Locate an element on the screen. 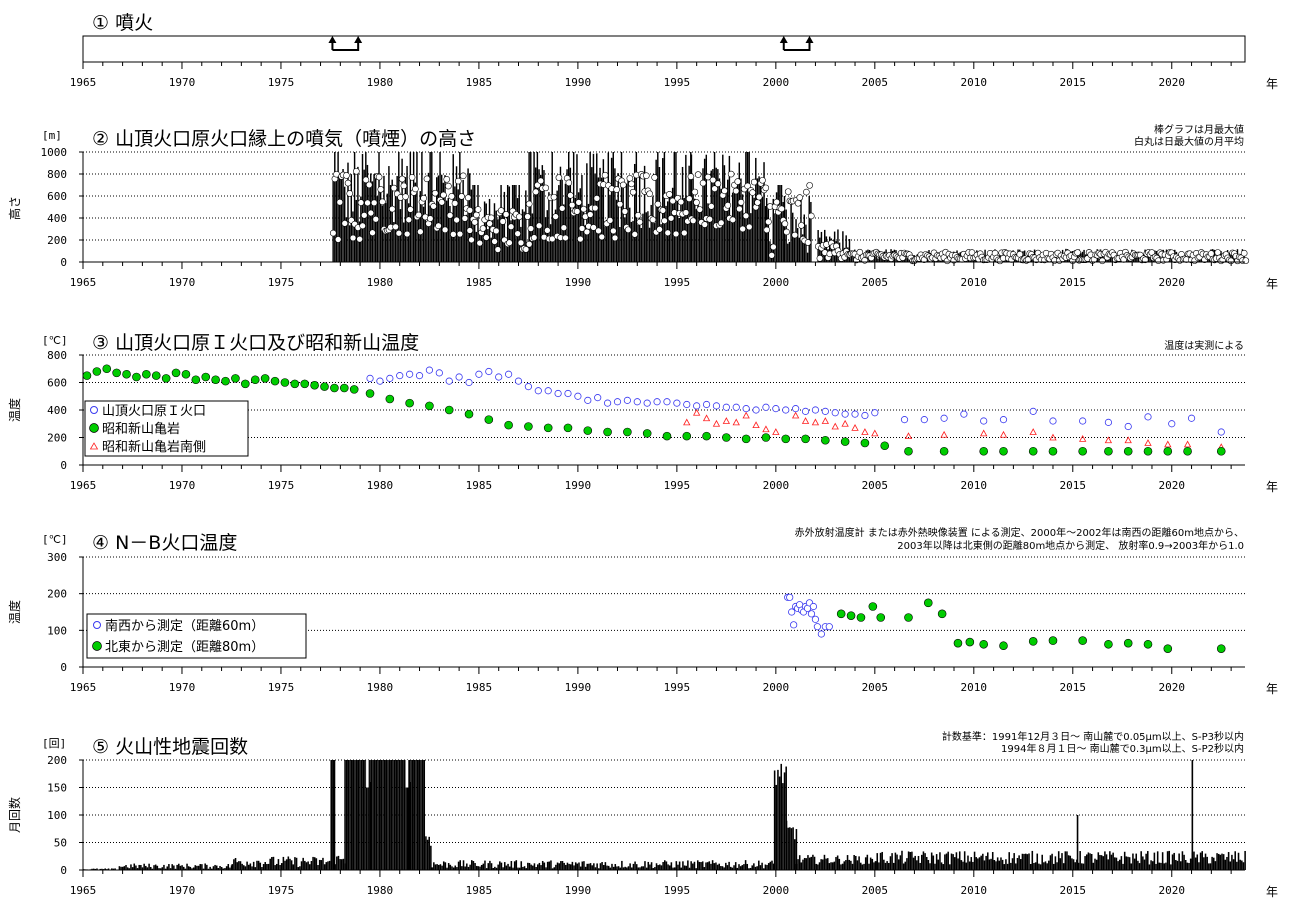 The width and height of the screenshot is (1291, 907). quake-gap is located at coordinates (367, 774).